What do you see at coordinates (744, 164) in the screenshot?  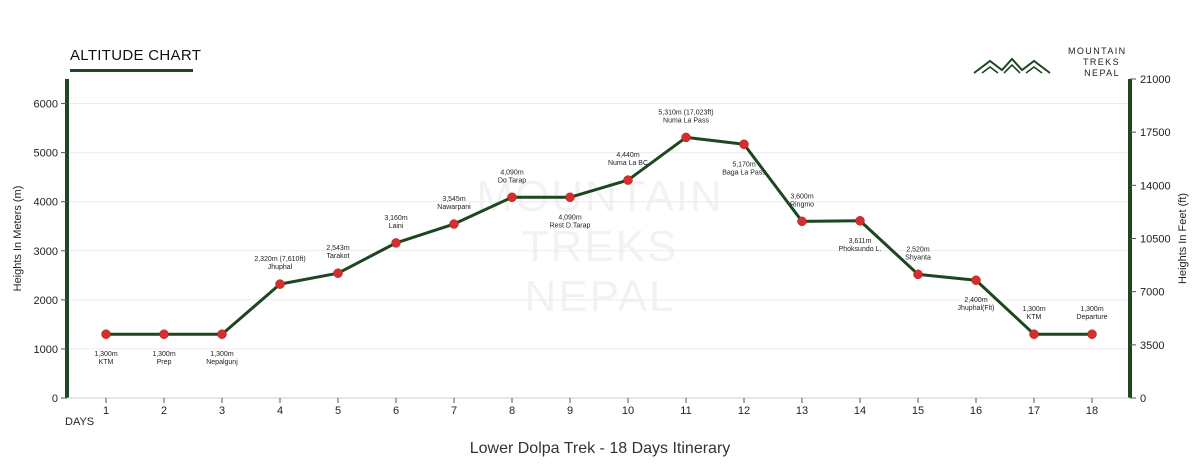 I see `data-label-altitude: 5,170m` at bounding box center [744, 164].